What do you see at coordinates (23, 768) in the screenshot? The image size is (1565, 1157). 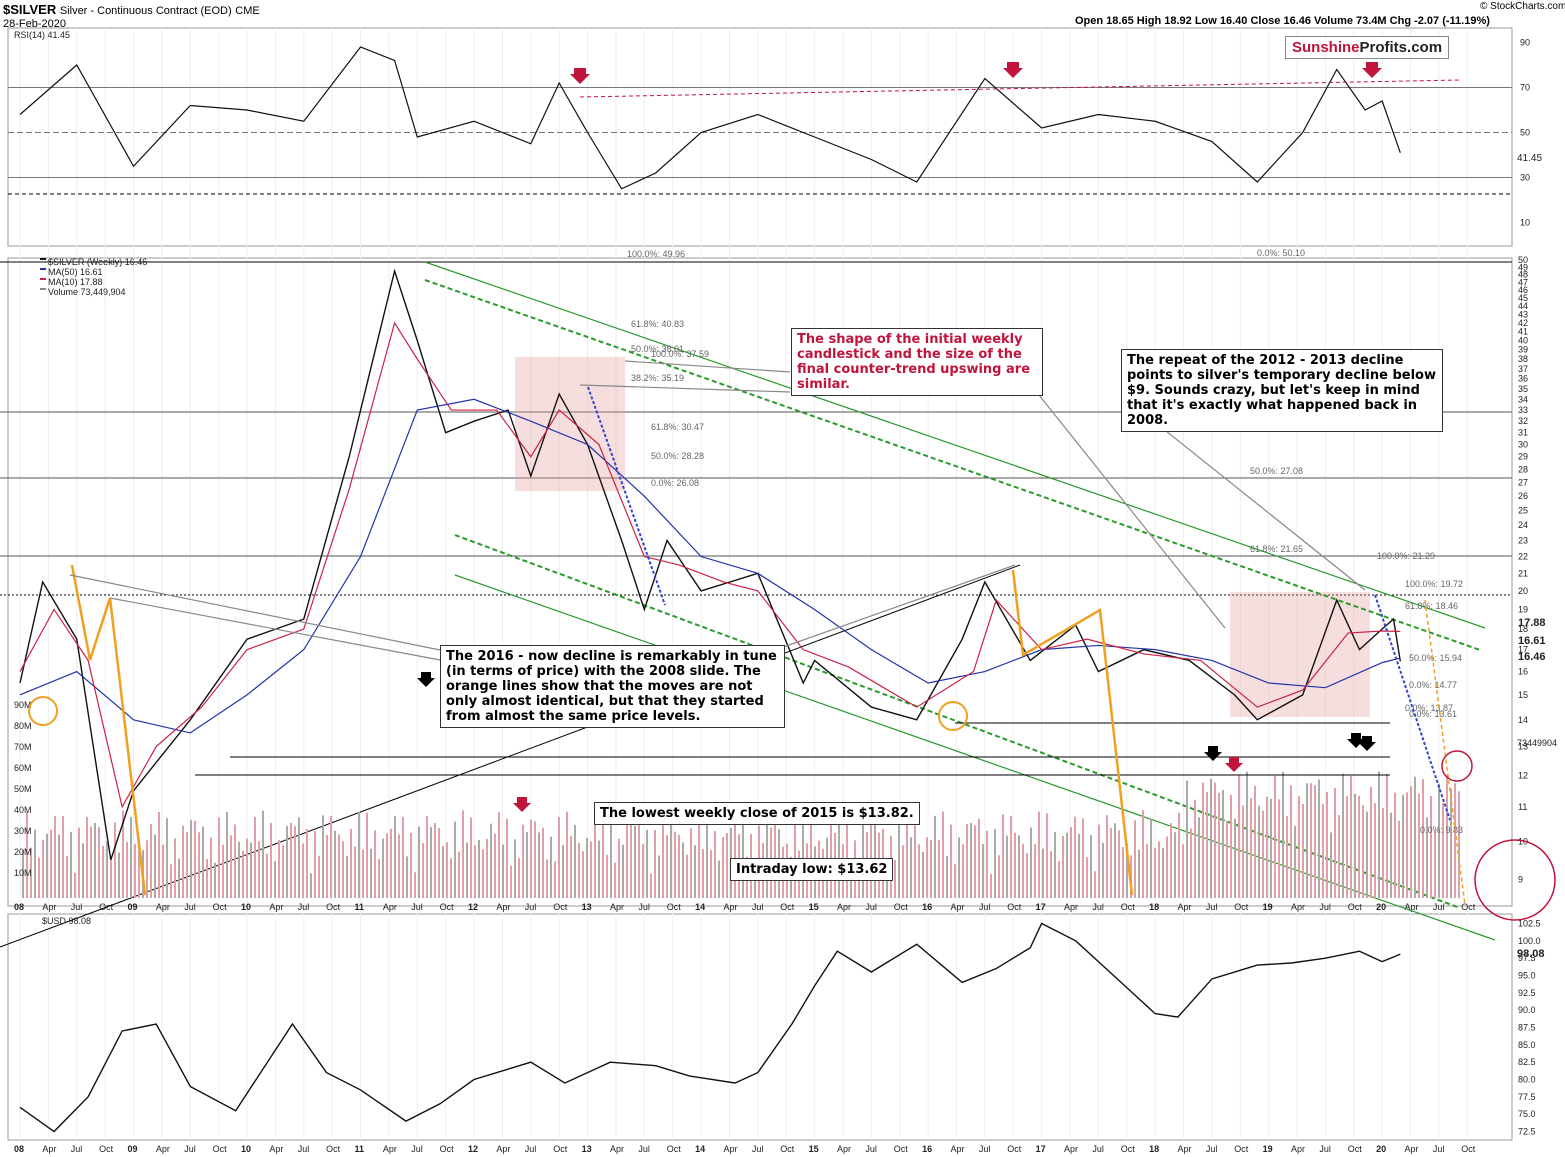 I see `volume-tick-label: 60M` at bounding box center [23, 768].